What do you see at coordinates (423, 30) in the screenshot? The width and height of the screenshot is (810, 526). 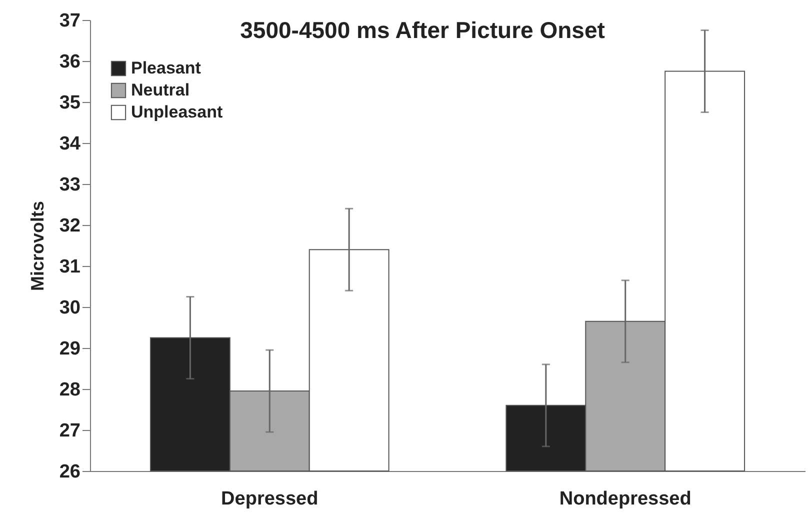 I see `chart-title: 3500-4500 ms After Picture Onset` at bounding box center [423, 30].